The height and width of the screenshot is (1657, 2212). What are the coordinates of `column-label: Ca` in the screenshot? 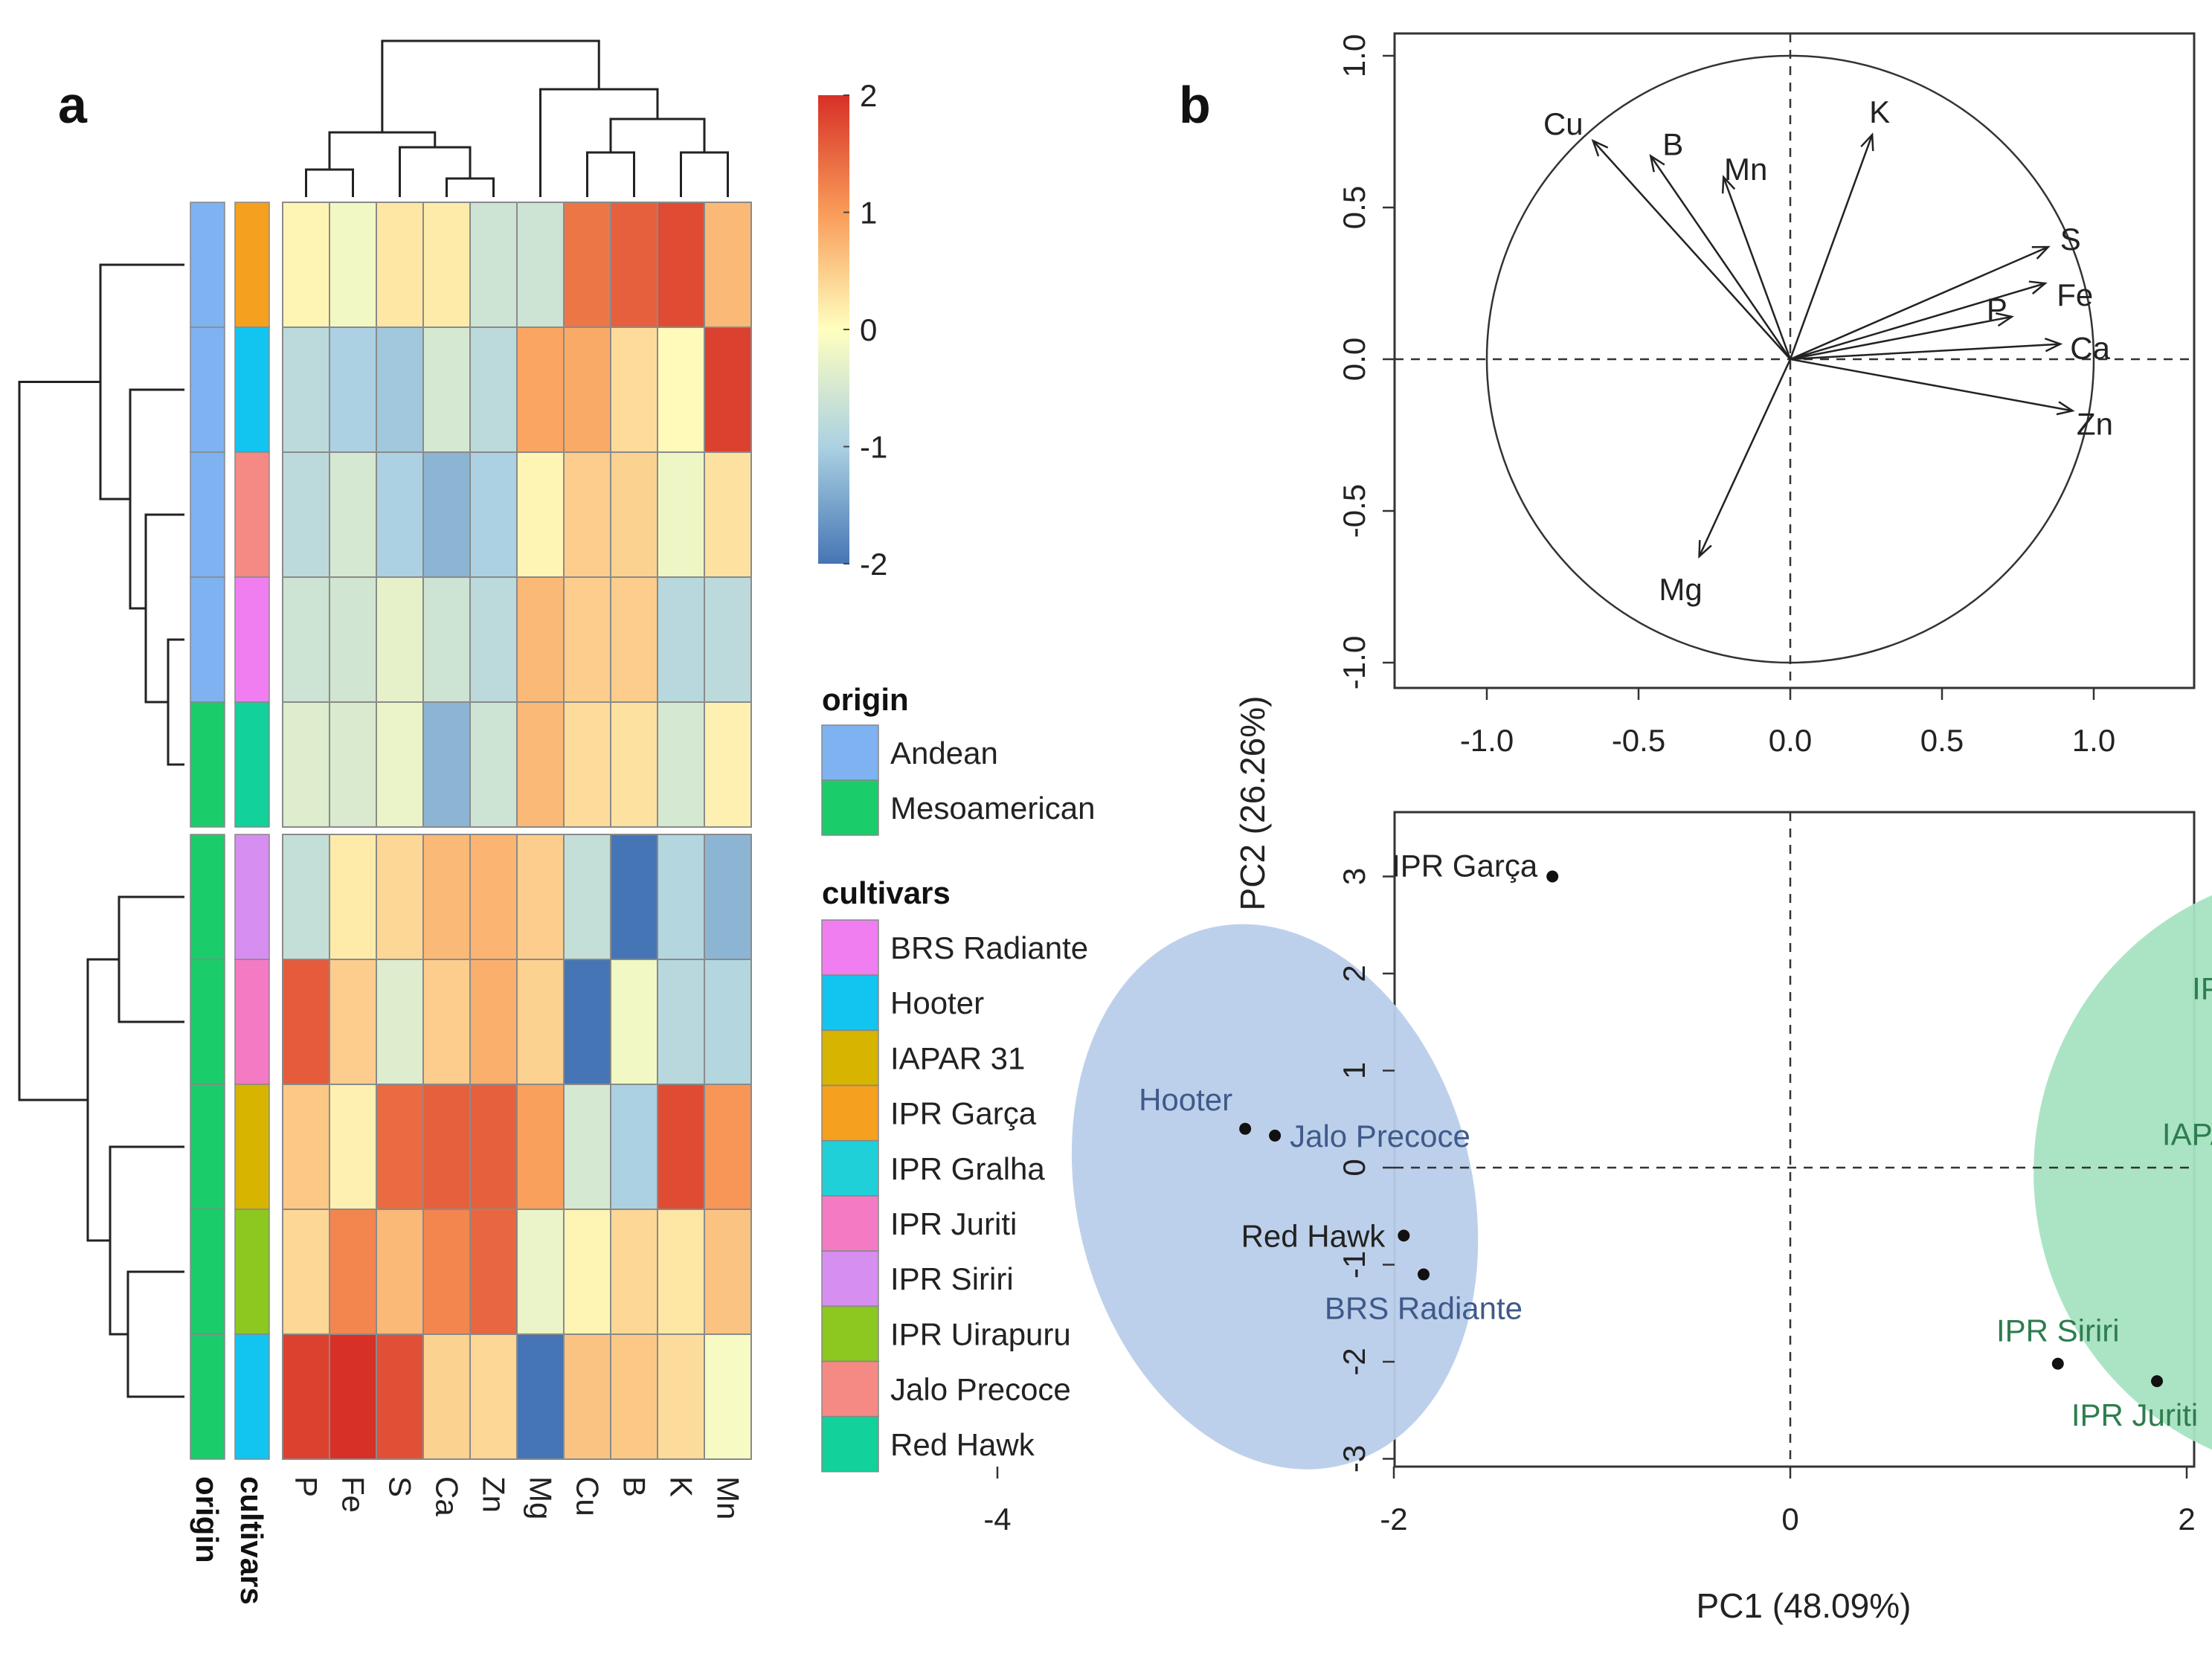 It's located at (447, 1496).